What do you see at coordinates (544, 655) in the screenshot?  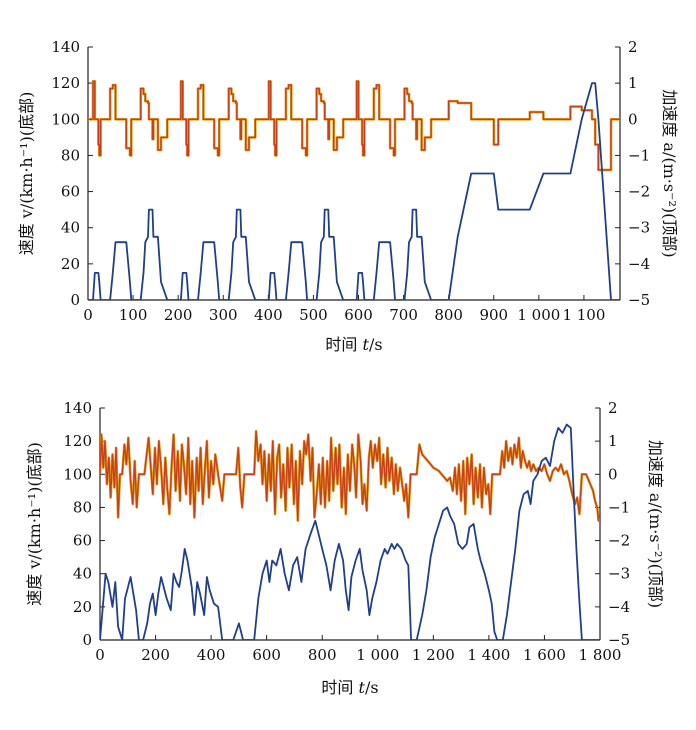 I see `x-tick-label: 1 600` at bounding box center [544, 655].